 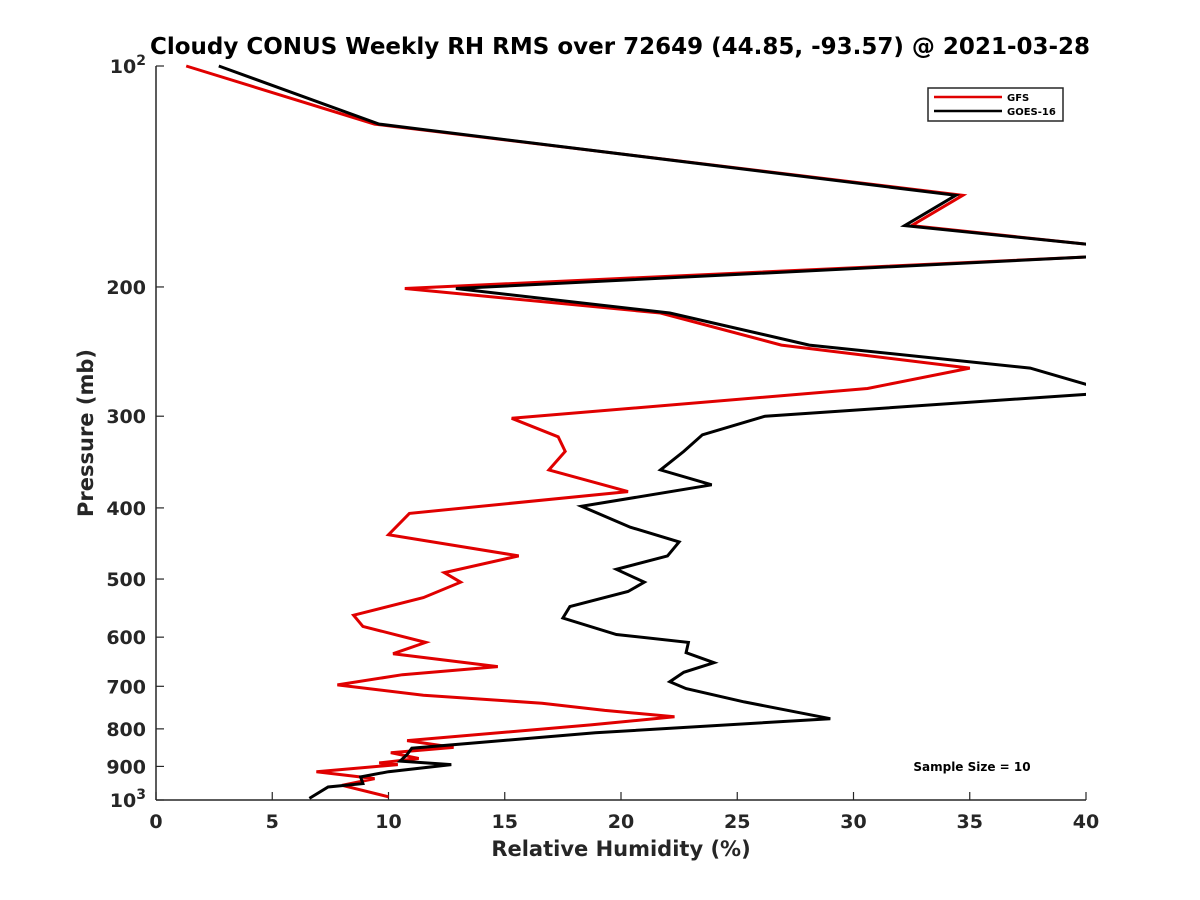 What do you see at coordinates (737, 822) in the screenshot?
I see `x-tick-label: 25` at bounding box center [737, 822].